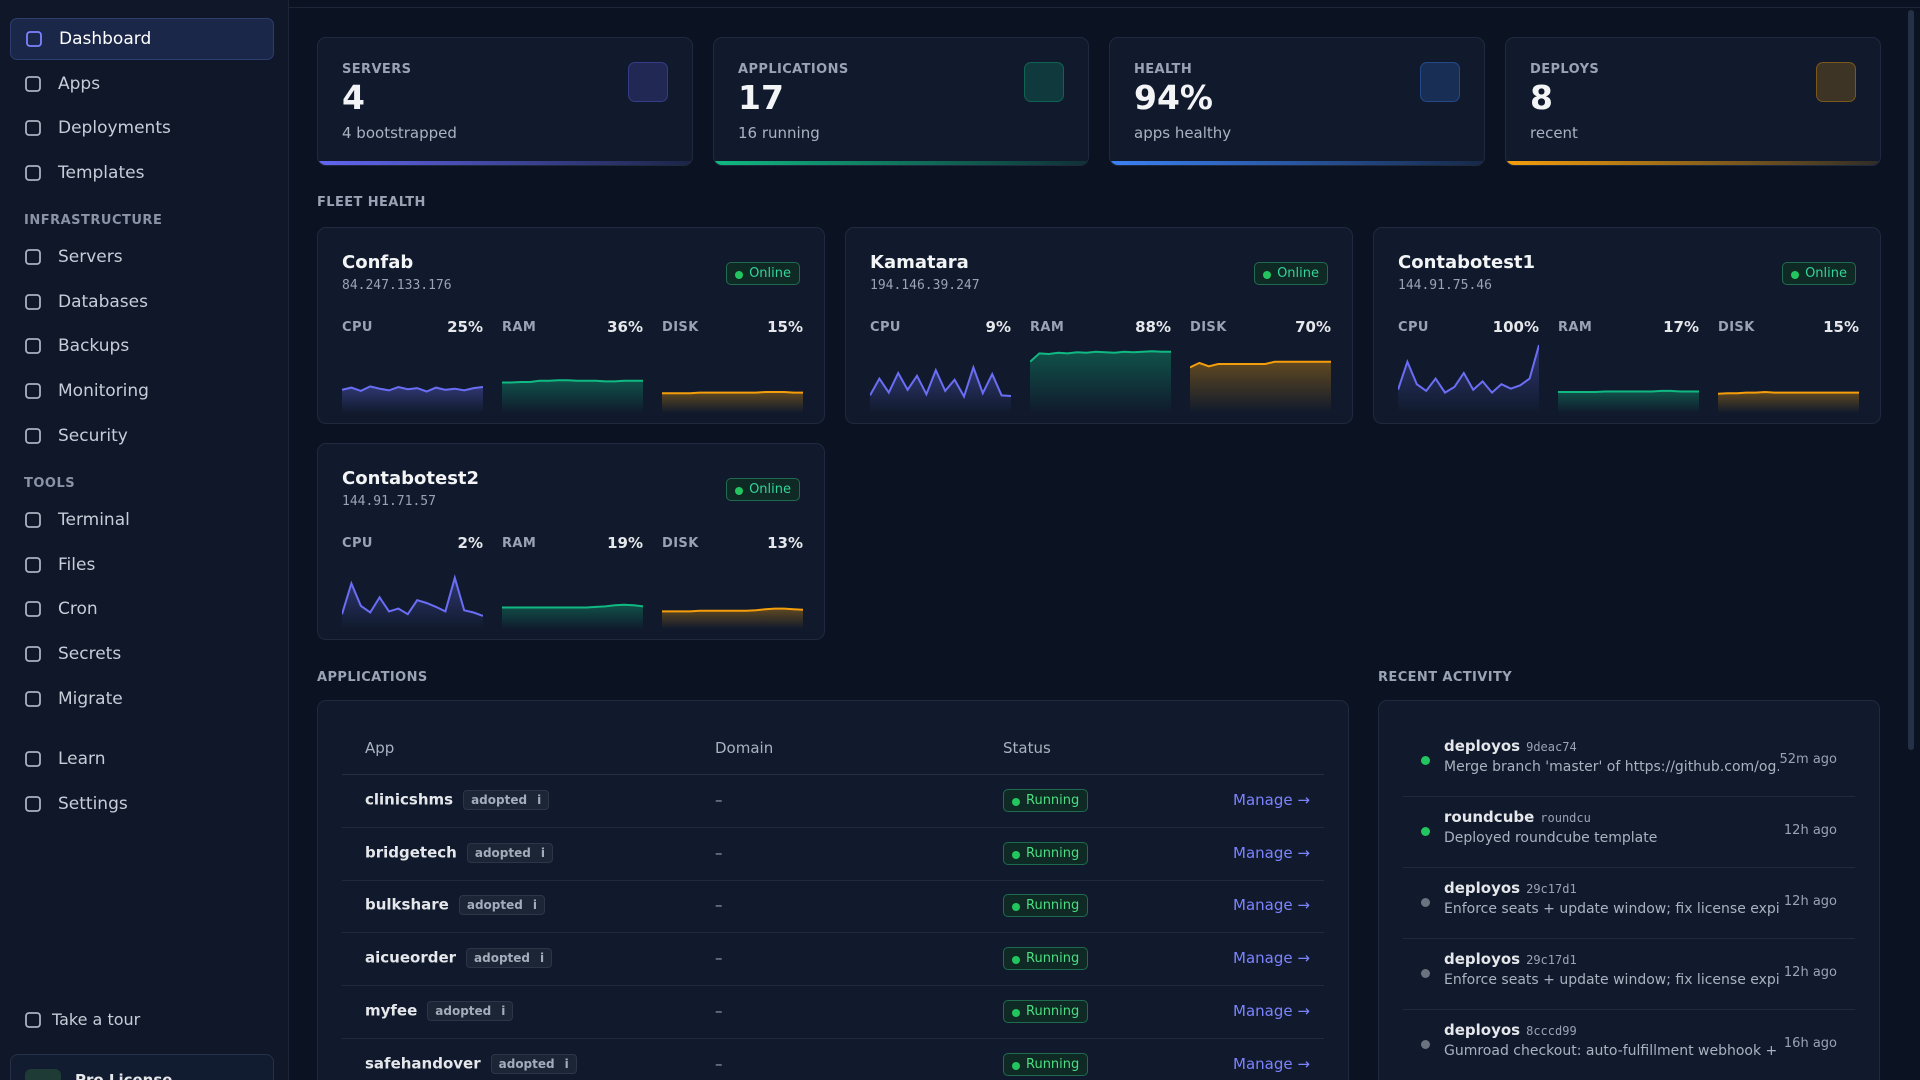 This screenshot has width=1920, height=1080. Describe the element at coordinates (411, 852) in the screenshot. I see `app-name: bridgetech` at that location.